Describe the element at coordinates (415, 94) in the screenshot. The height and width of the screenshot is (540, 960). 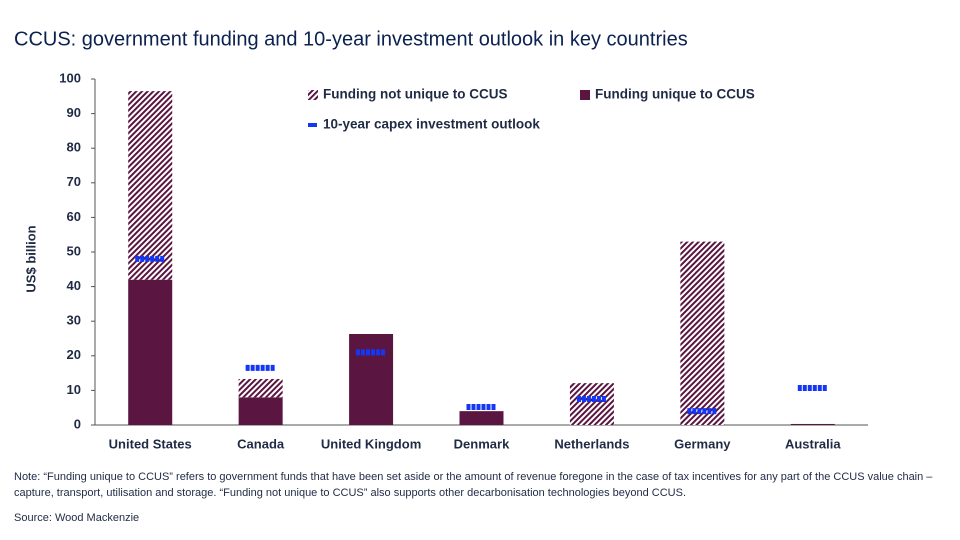
I see `legend-label: Funding not unique to CCUS` at that location.